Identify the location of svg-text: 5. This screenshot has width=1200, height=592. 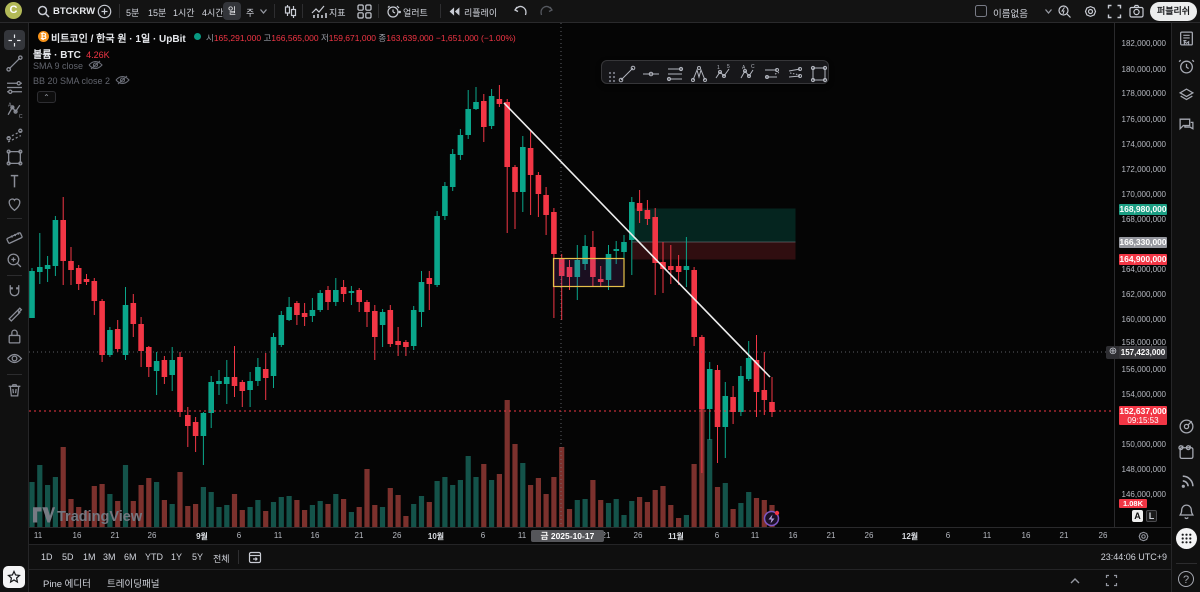
(728, 67).